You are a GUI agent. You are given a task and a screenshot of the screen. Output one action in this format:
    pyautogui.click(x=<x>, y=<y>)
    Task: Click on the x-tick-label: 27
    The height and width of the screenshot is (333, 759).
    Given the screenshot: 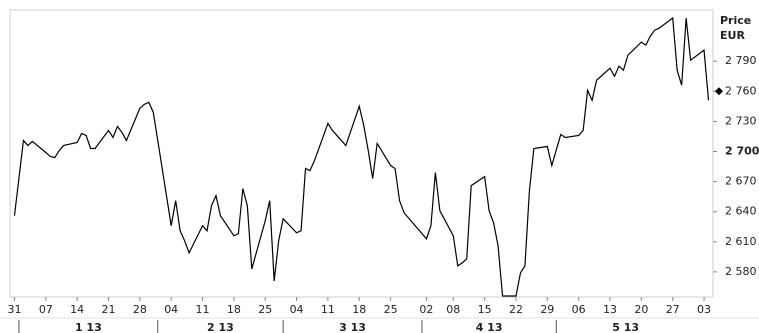 What is the action you would take?
    pyautogui.click(x=673, y=309)
    